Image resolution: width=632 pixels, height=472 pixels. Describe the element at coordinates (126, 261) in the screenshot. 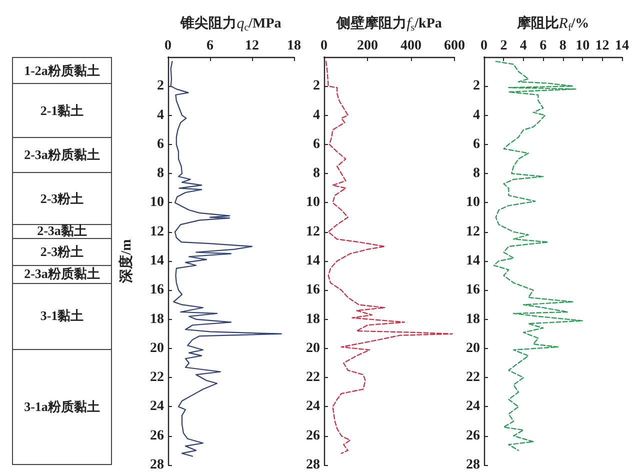

I see `y-axis-title: 深度/m` at that location.